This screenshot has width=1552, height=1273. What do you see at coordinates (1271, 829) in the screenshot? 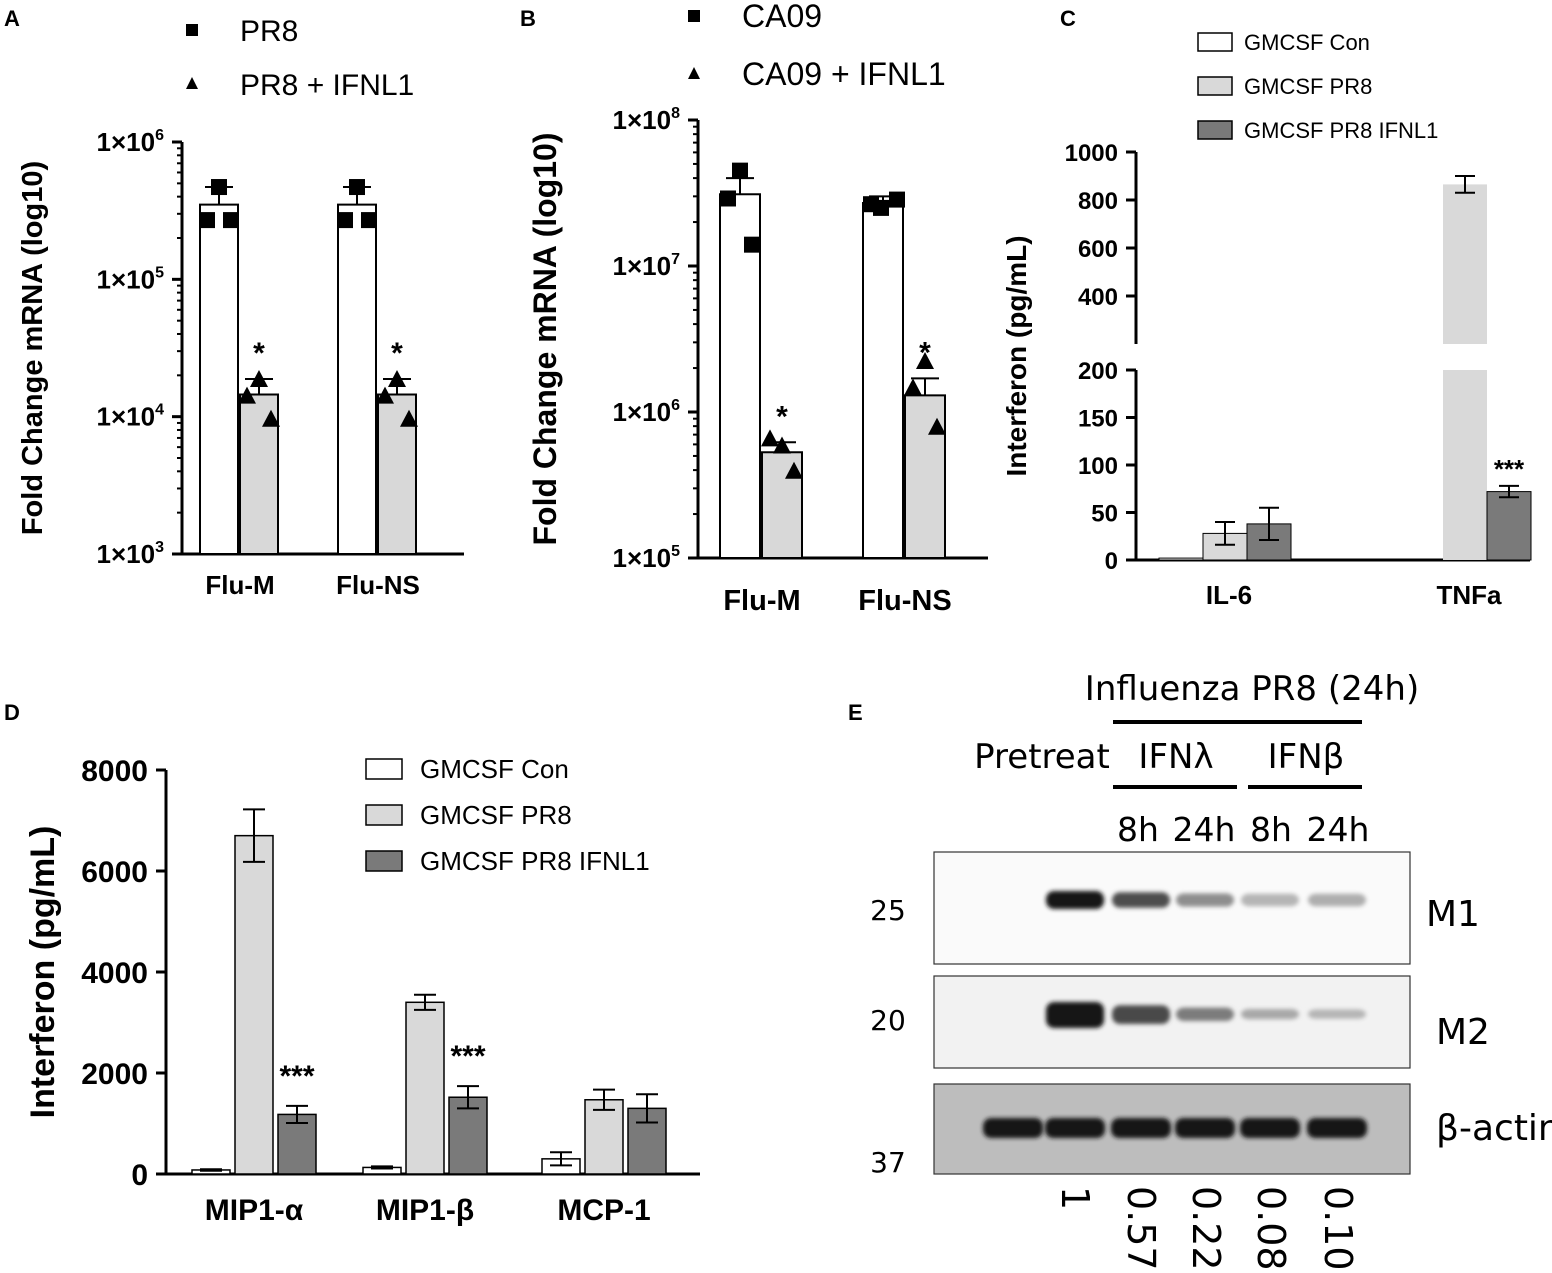
I see `time-label-3: 8h` at bounding box center [1271, 829].